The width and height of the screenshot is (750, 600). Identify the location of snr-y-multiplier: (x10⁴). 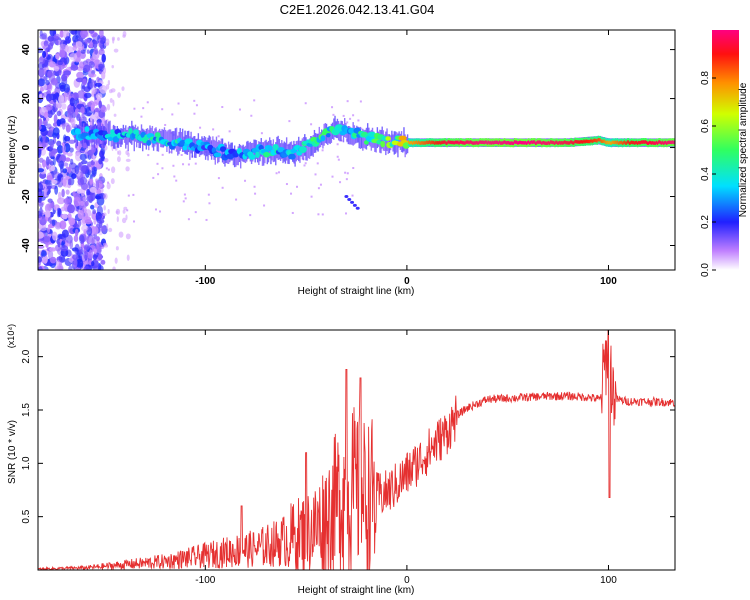
(11, 336).